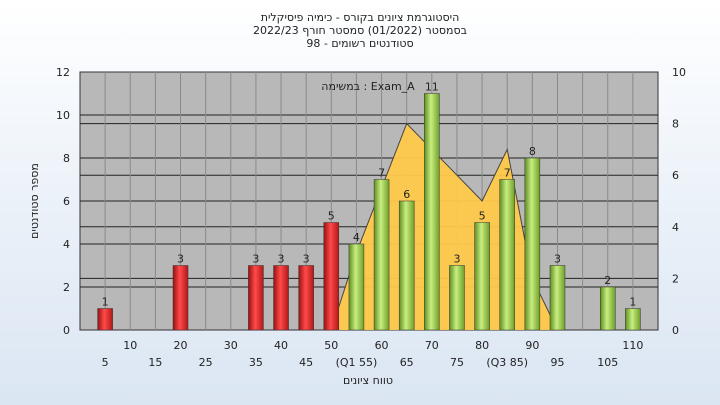  Describe the element at coordinates (155, 362) in the screenshot. I see `x-tick-label: 15` at that location.